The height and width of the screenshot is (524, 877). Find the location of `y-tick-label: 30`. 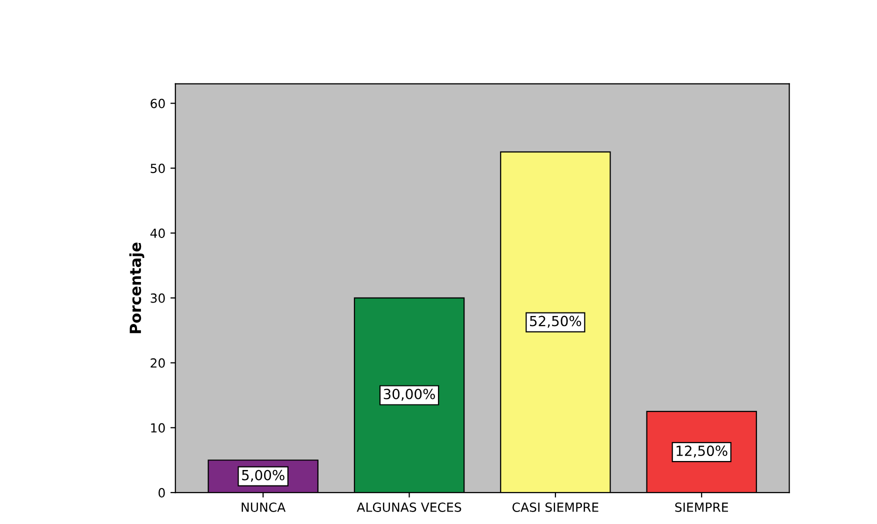

y-tick-label: 30 is located at coordinates (157, 298).